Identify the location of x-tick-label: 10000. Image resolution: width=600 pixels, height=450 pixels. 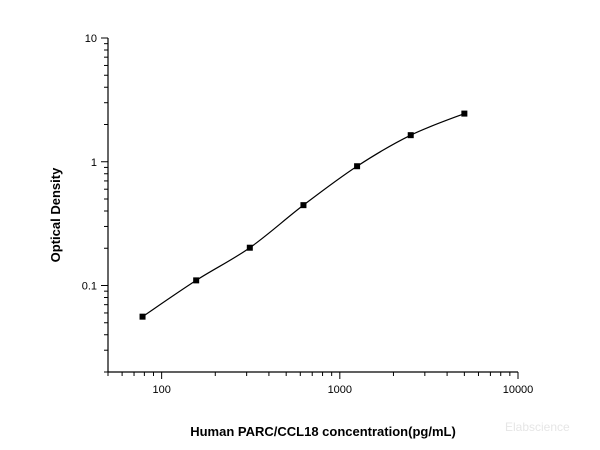
(518, 390).